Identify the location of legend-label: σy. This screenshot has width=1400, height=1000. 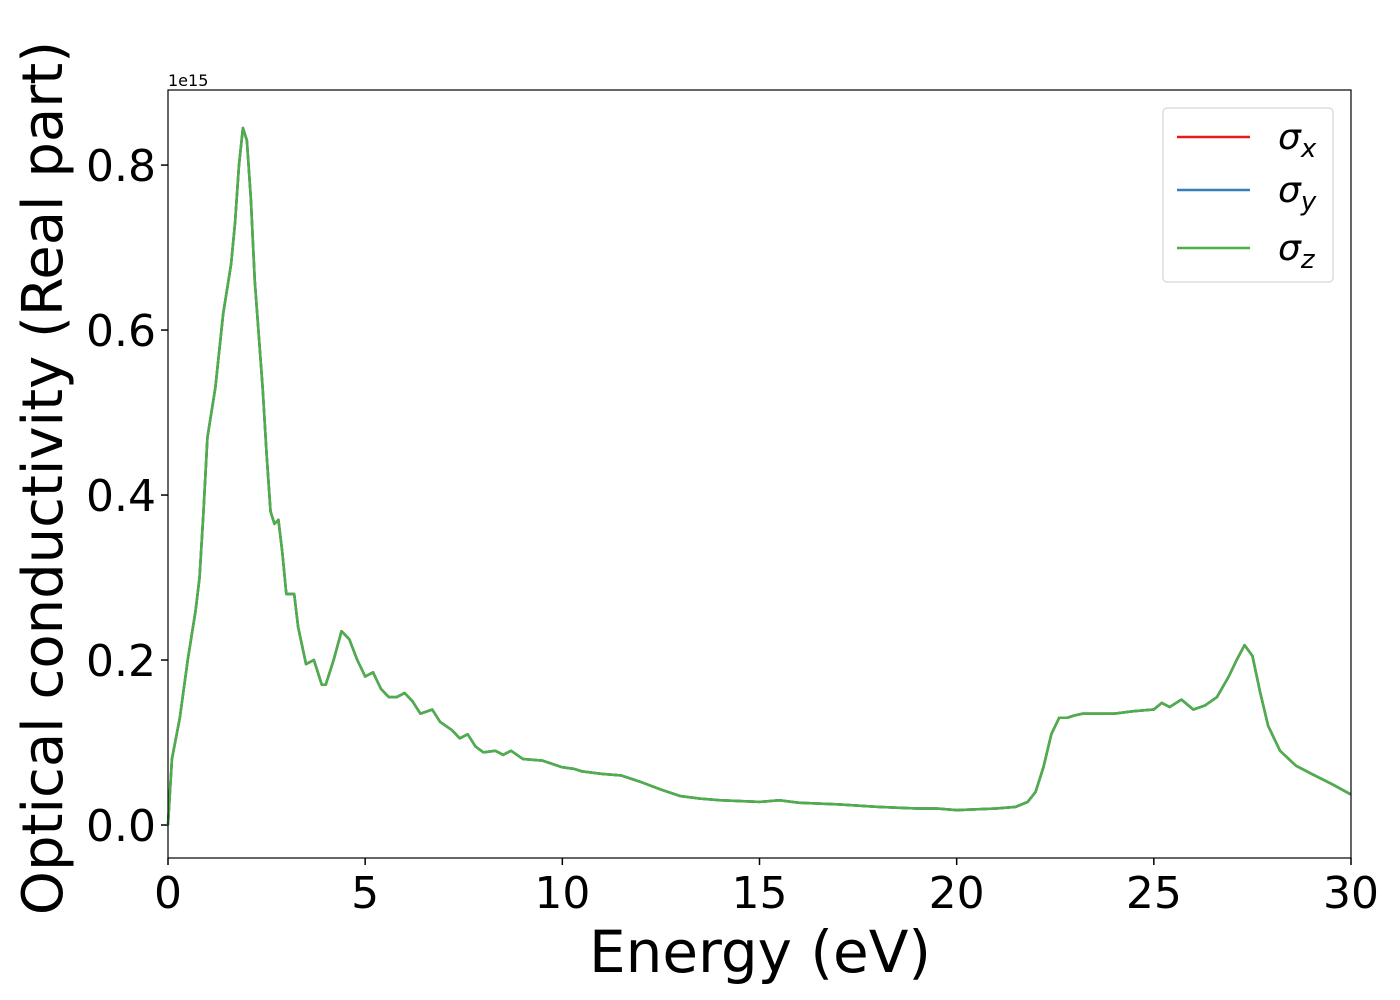
(1297, 193).